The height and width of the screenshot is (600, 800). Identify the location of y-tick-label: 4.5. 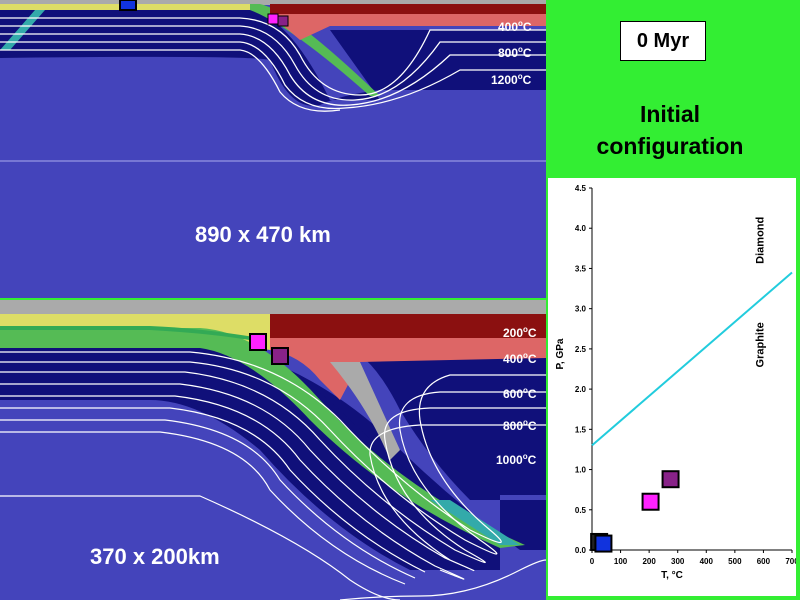
(581, 188).